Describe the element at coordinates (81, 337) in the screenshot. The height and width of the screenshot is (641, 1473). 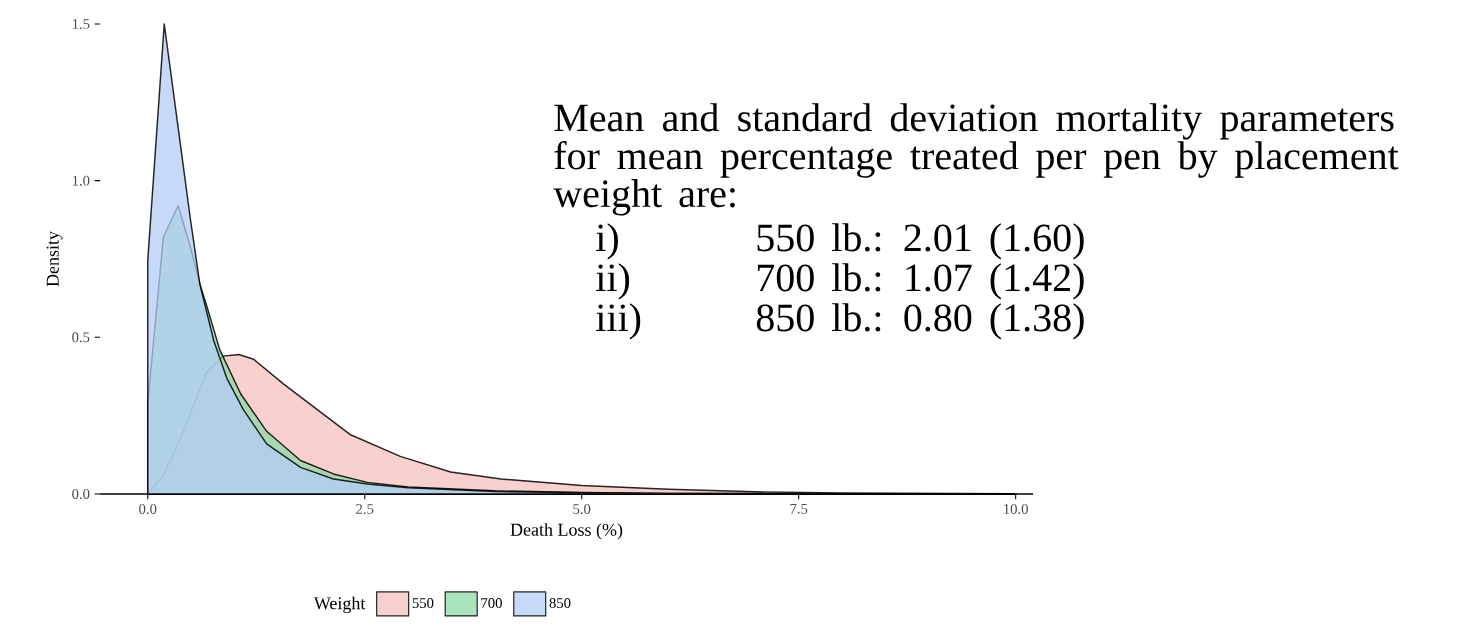
I see `y-tick-label: 0.5` at that location.